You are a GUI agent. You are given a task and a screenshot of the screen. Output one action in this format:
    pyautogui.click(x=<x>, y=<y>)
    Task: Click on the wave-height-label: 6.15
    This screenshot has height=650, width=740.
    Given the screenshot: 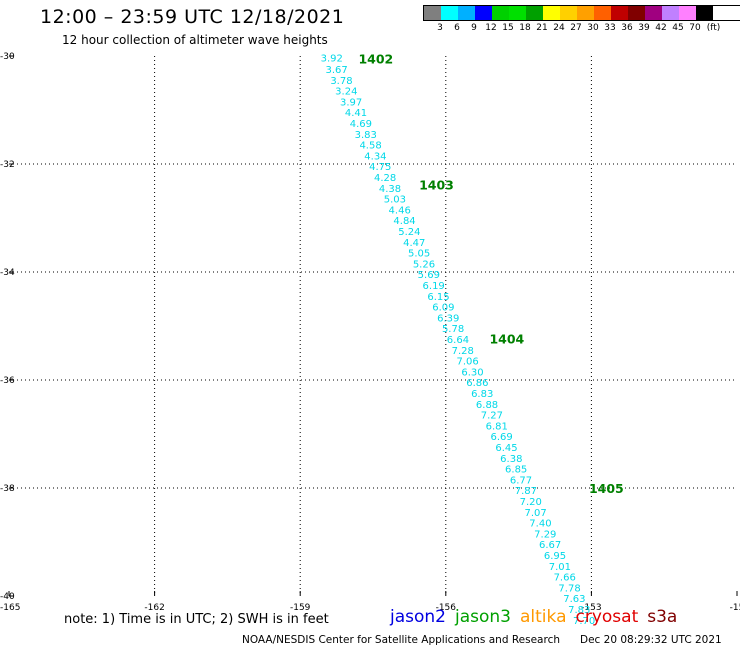 What is the action you would take?
    pyautogui.click(x=438, y=297)
    